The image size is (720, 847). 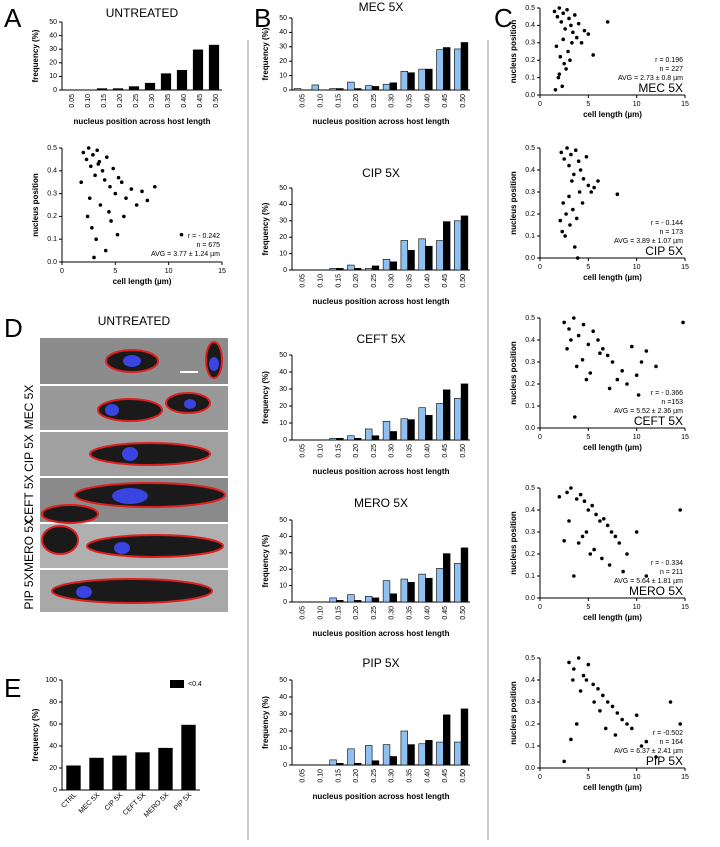 I want to click on y-tick-label: 20, so click(x=283, y=237).